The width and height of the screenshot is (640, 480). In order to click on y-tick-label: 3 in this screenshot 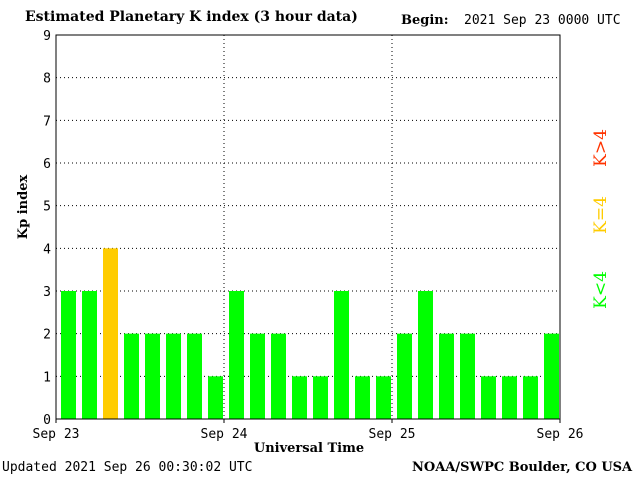, I will do `click(47, 292)`.